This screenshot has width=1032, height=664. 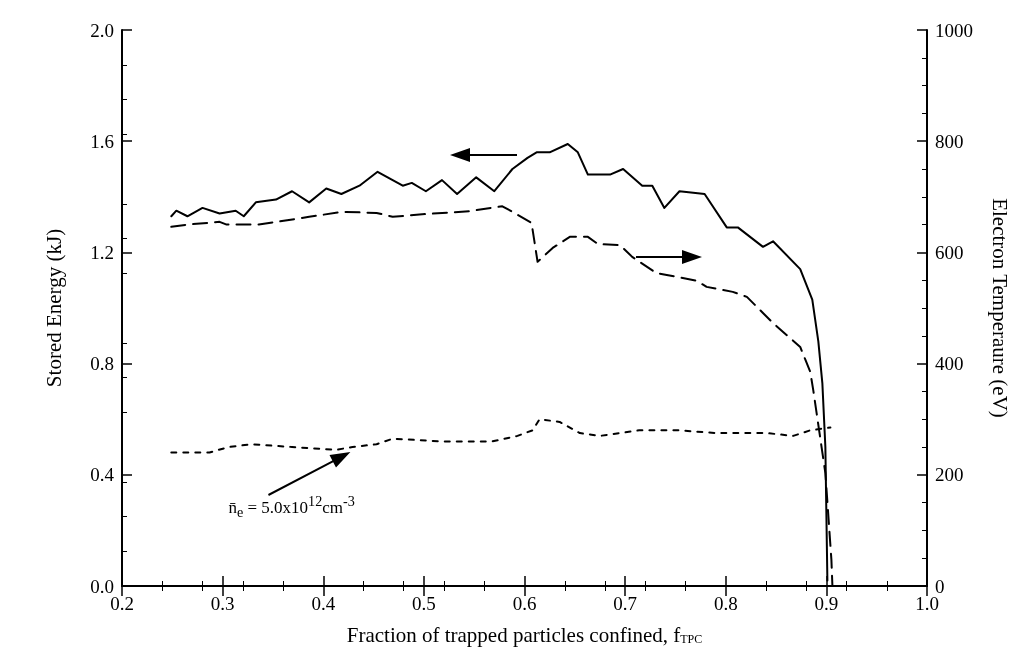 I want to click on x-tick-label: 0.4, so click(x=323, y=603).